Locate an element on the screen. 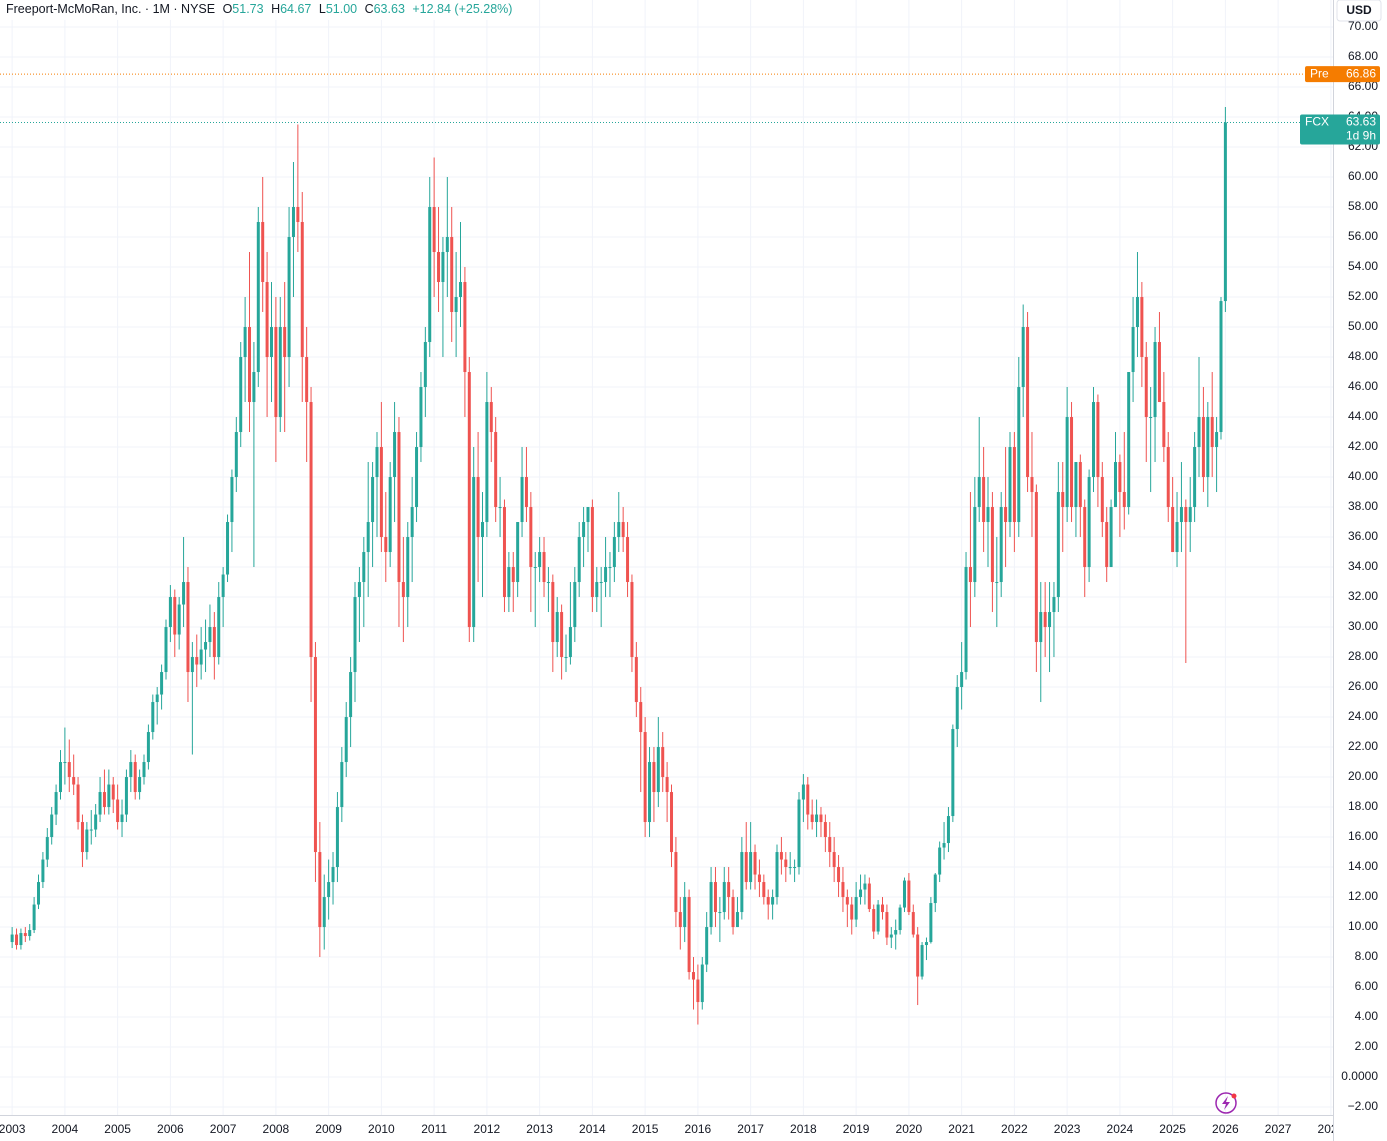 This screenshot has width=1387, height=1141. header-bg is located at coordinates (260, 10).